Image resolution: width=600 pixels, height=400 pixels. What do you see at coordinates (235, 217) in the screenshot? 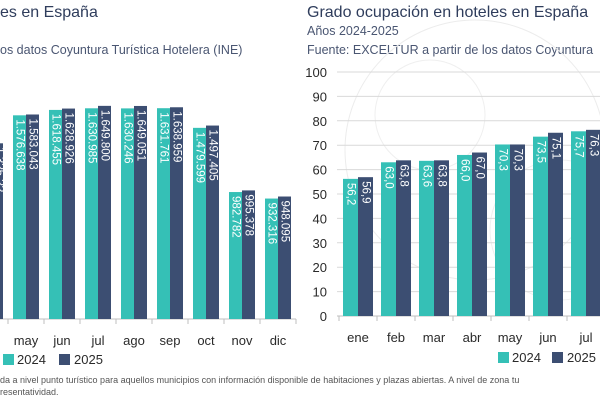
I see `left-bar-label-2024-nov: 982.782` at bounding box center [235, 217].